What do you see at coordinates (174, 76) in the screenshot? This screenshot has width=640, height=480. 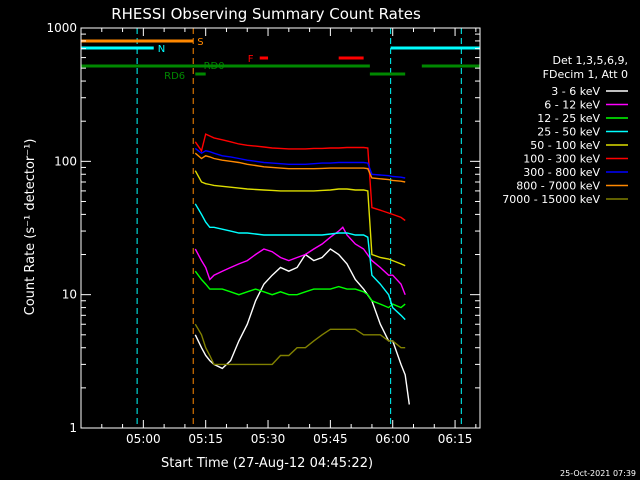 I see `state-bar-label-7: RD6` at bounding box center [174, 76].